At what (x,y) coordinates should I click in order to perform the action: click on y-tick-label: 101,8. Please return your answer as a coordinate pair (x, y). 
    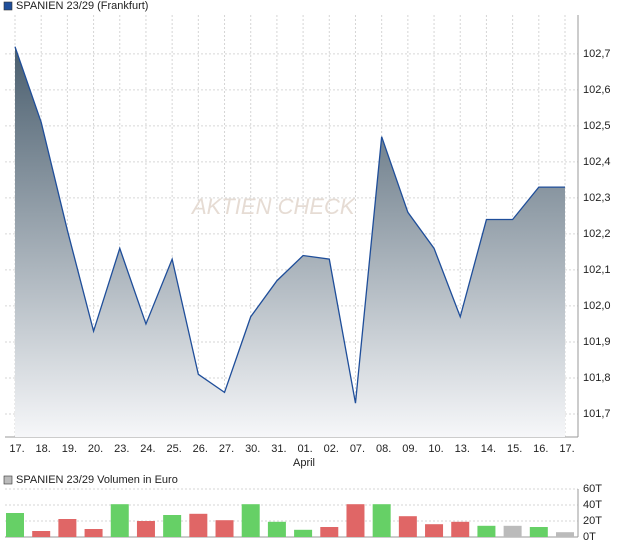
    Looking at the image, I should click on (597, 378).